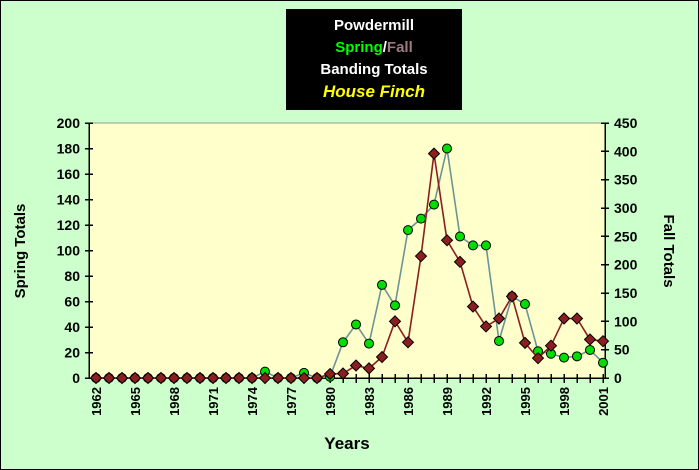 The image size is (699, 470). Describe the element at coordinates (525, 401) in the screenshot. I see `x-axis-tick-label: 1995` at that location.